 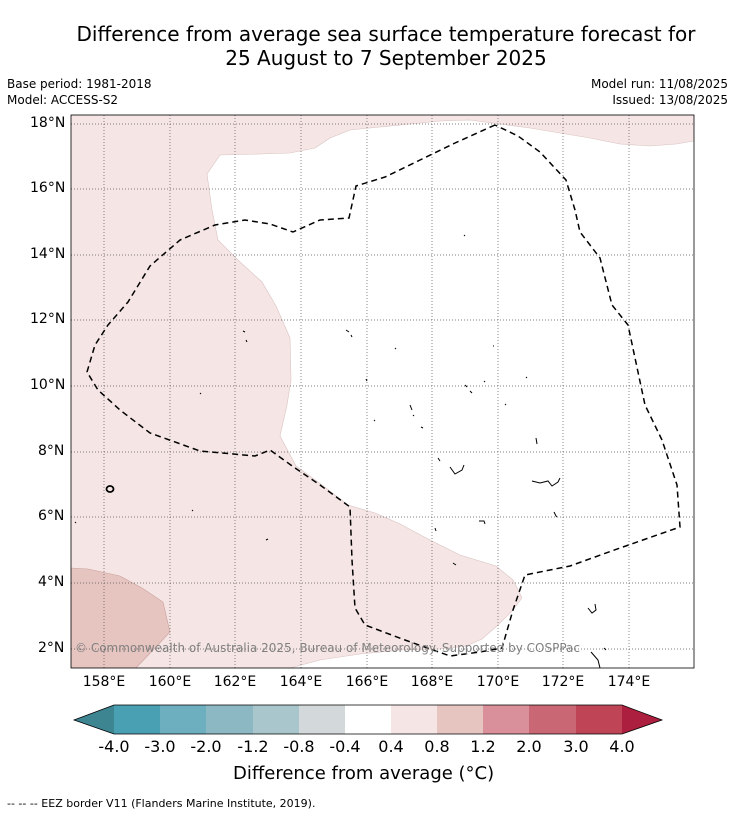 I want to click on lat-label: 14°N, so click(x=48, y=254).